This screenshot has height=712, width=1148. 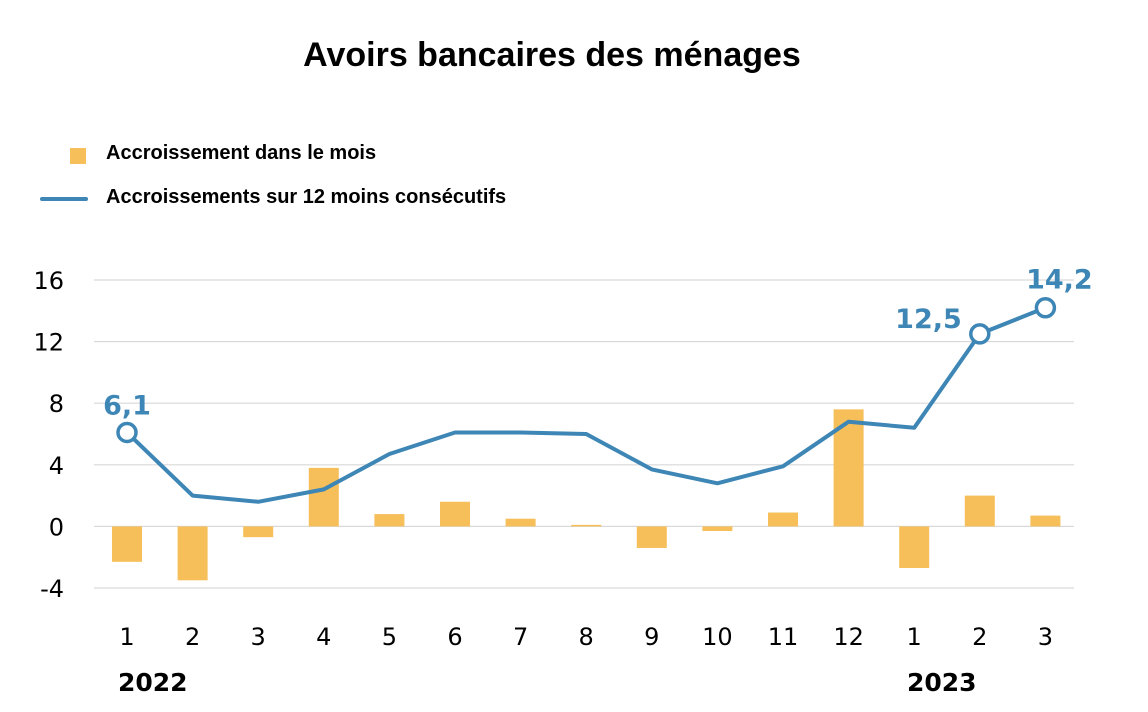 I want to click on y-tick-label: 0, so click(x=56, y=527).